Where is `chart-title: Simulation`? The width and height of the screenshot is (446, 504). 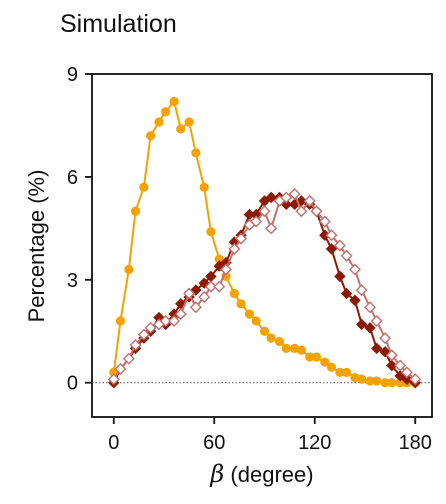
chart-title: Simulation is located at coordinates (118, 24).